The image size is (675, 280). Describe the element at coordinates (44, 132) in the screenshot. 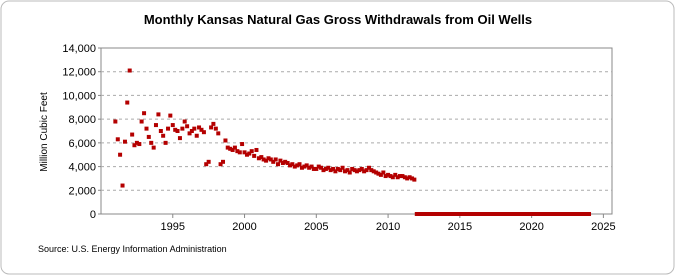

I see `y-axis-label: Million Cubic Feet` at that location.